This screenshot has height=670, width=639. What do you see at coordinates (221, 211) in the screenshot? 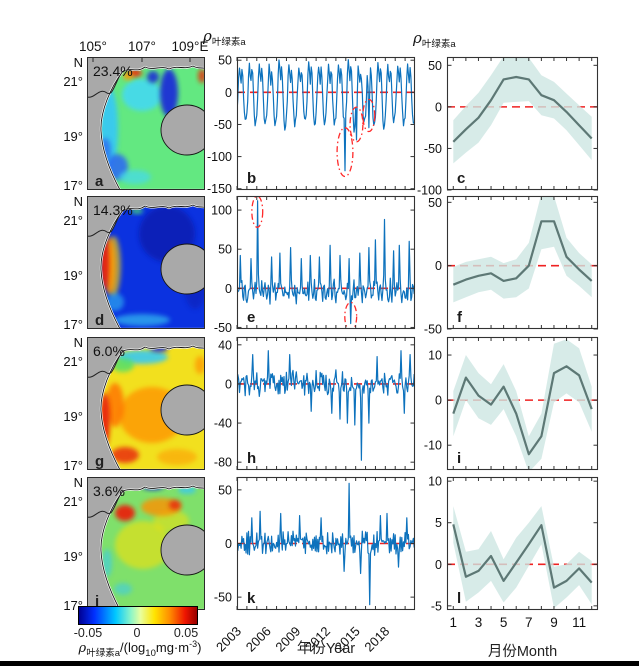
I see `y-tick-label: 100` at bounding box center [221, 211].